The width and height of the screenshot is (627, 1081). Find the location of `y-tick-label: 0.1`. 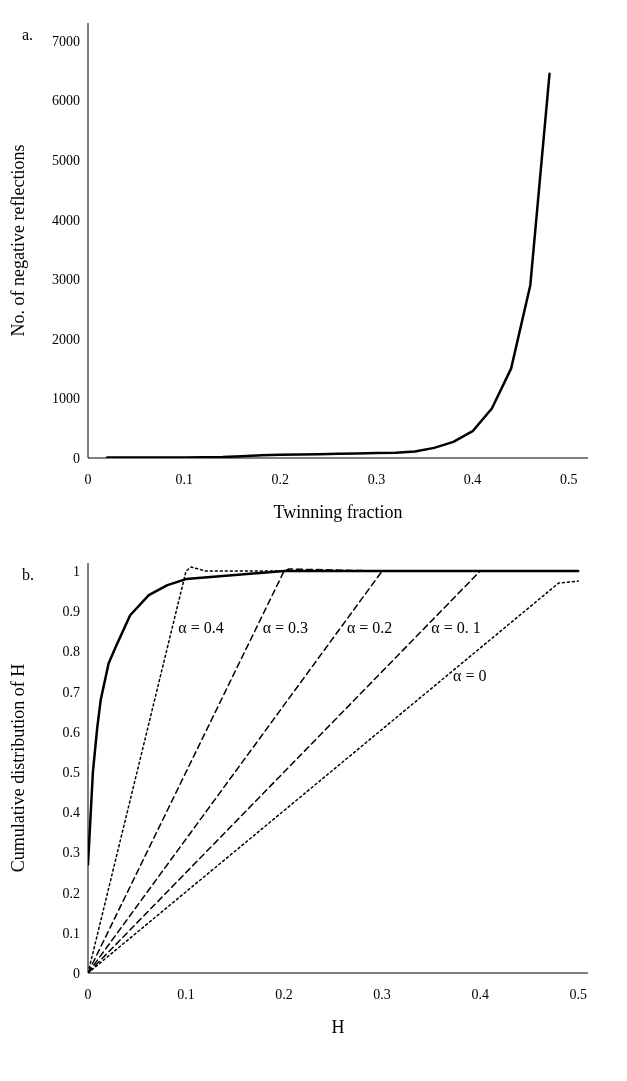

y-tick-label: 0.1 is located at coordinates (71, 933).